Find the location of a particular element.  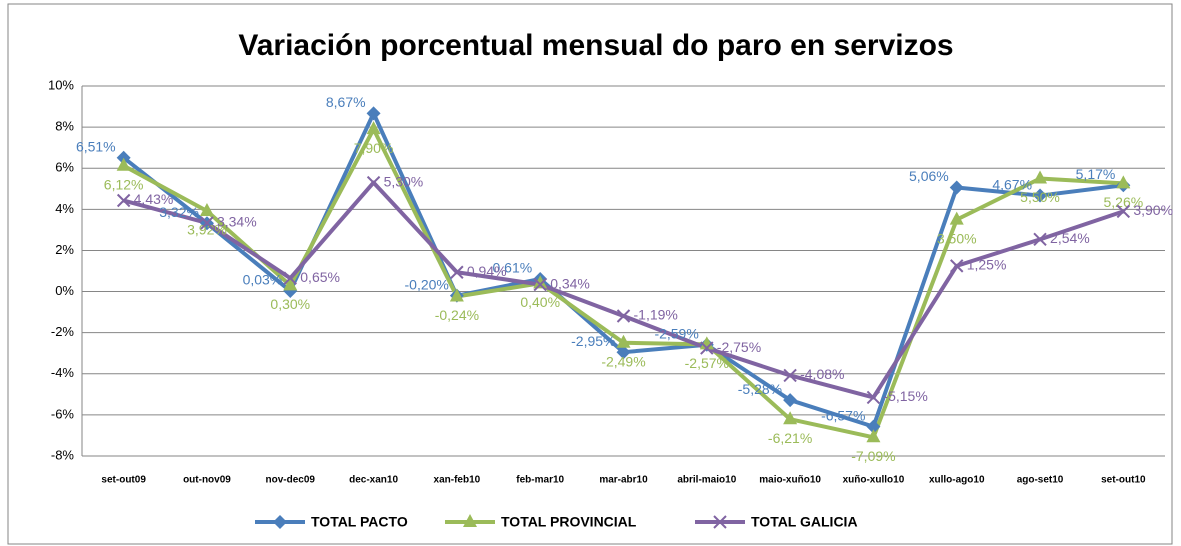

data-label: 3,92% is located at coordinates (207, 230).